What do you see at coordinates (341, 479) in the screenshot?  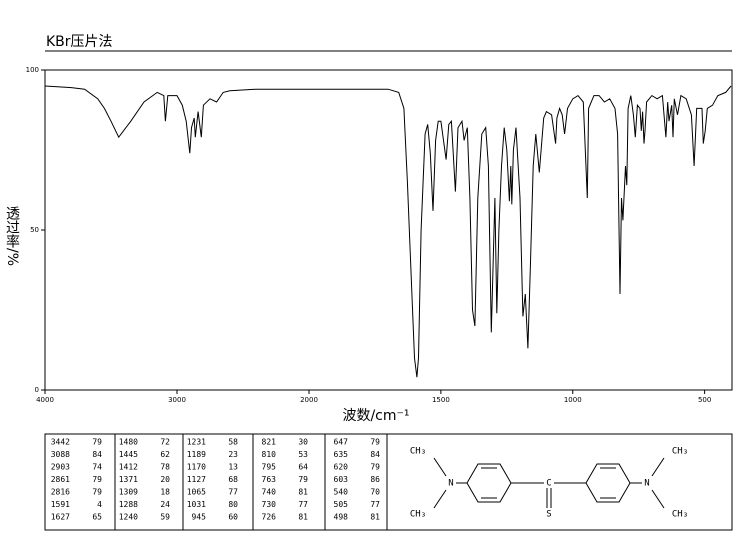 I see `peak-wavenumber: 603` at bounding box center [341, 479].